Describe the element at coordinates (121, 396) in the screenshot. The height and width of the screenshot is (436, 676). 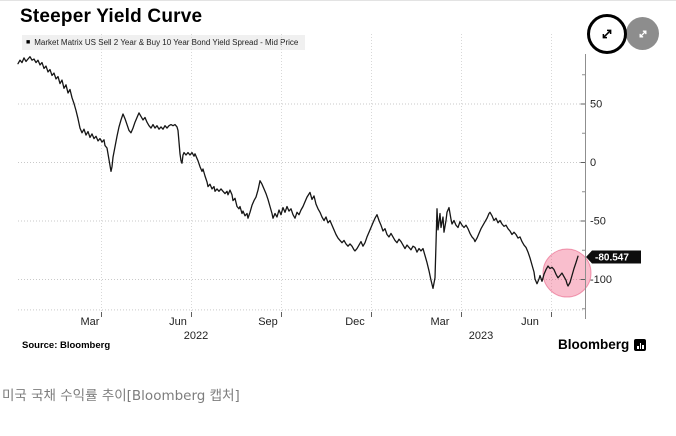
I see `photo-caption: 미국 국채 수익률 추이[Bloomberg 캡처]` at that location.